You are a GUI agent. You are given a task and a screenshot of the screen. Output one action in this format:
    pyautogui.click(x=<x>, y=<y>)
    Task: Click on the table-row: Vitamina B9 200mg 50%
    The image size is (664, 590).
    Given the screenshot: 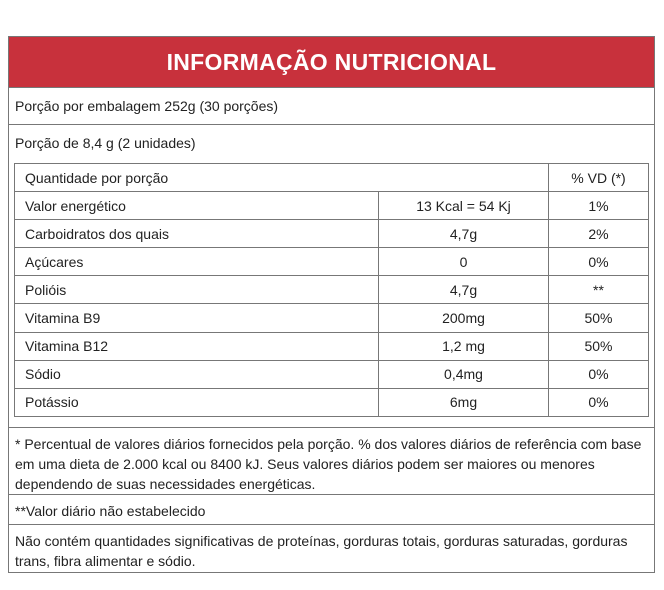 What is the action you would take?
    pyautogui.click(x=331, y=318)
    